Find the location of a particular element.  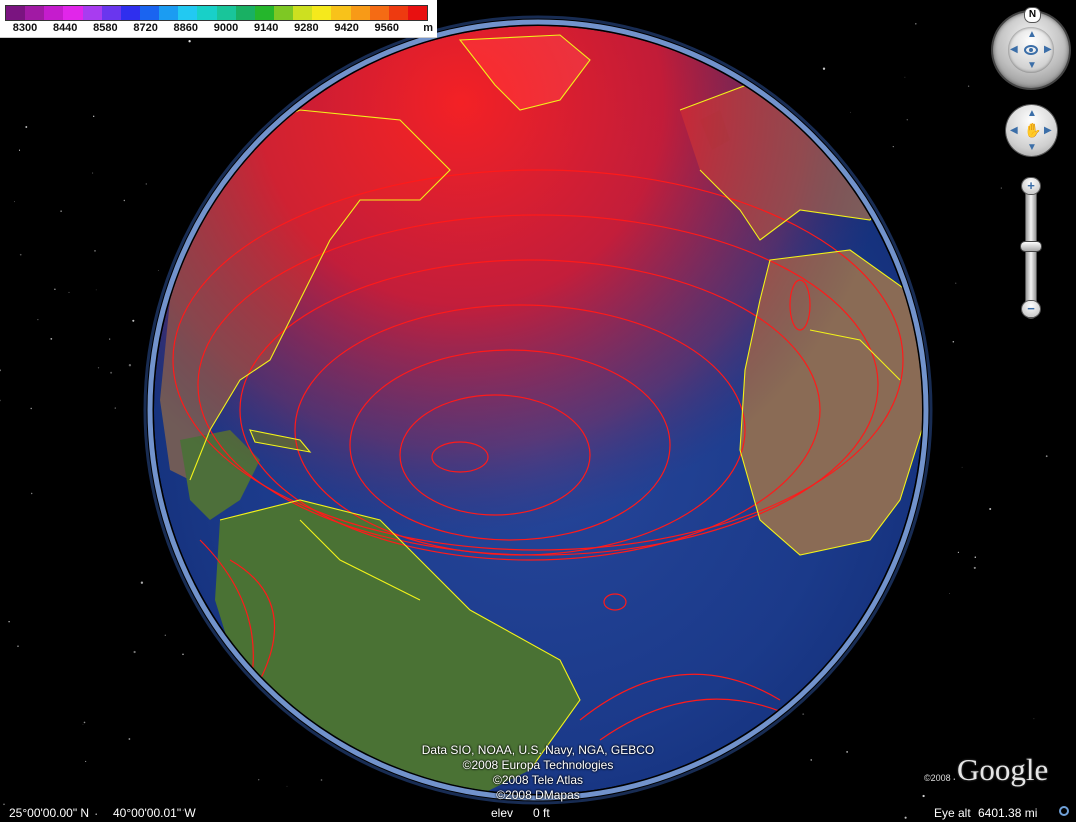

north-indicator: N is located at coordinates (1032, 15).